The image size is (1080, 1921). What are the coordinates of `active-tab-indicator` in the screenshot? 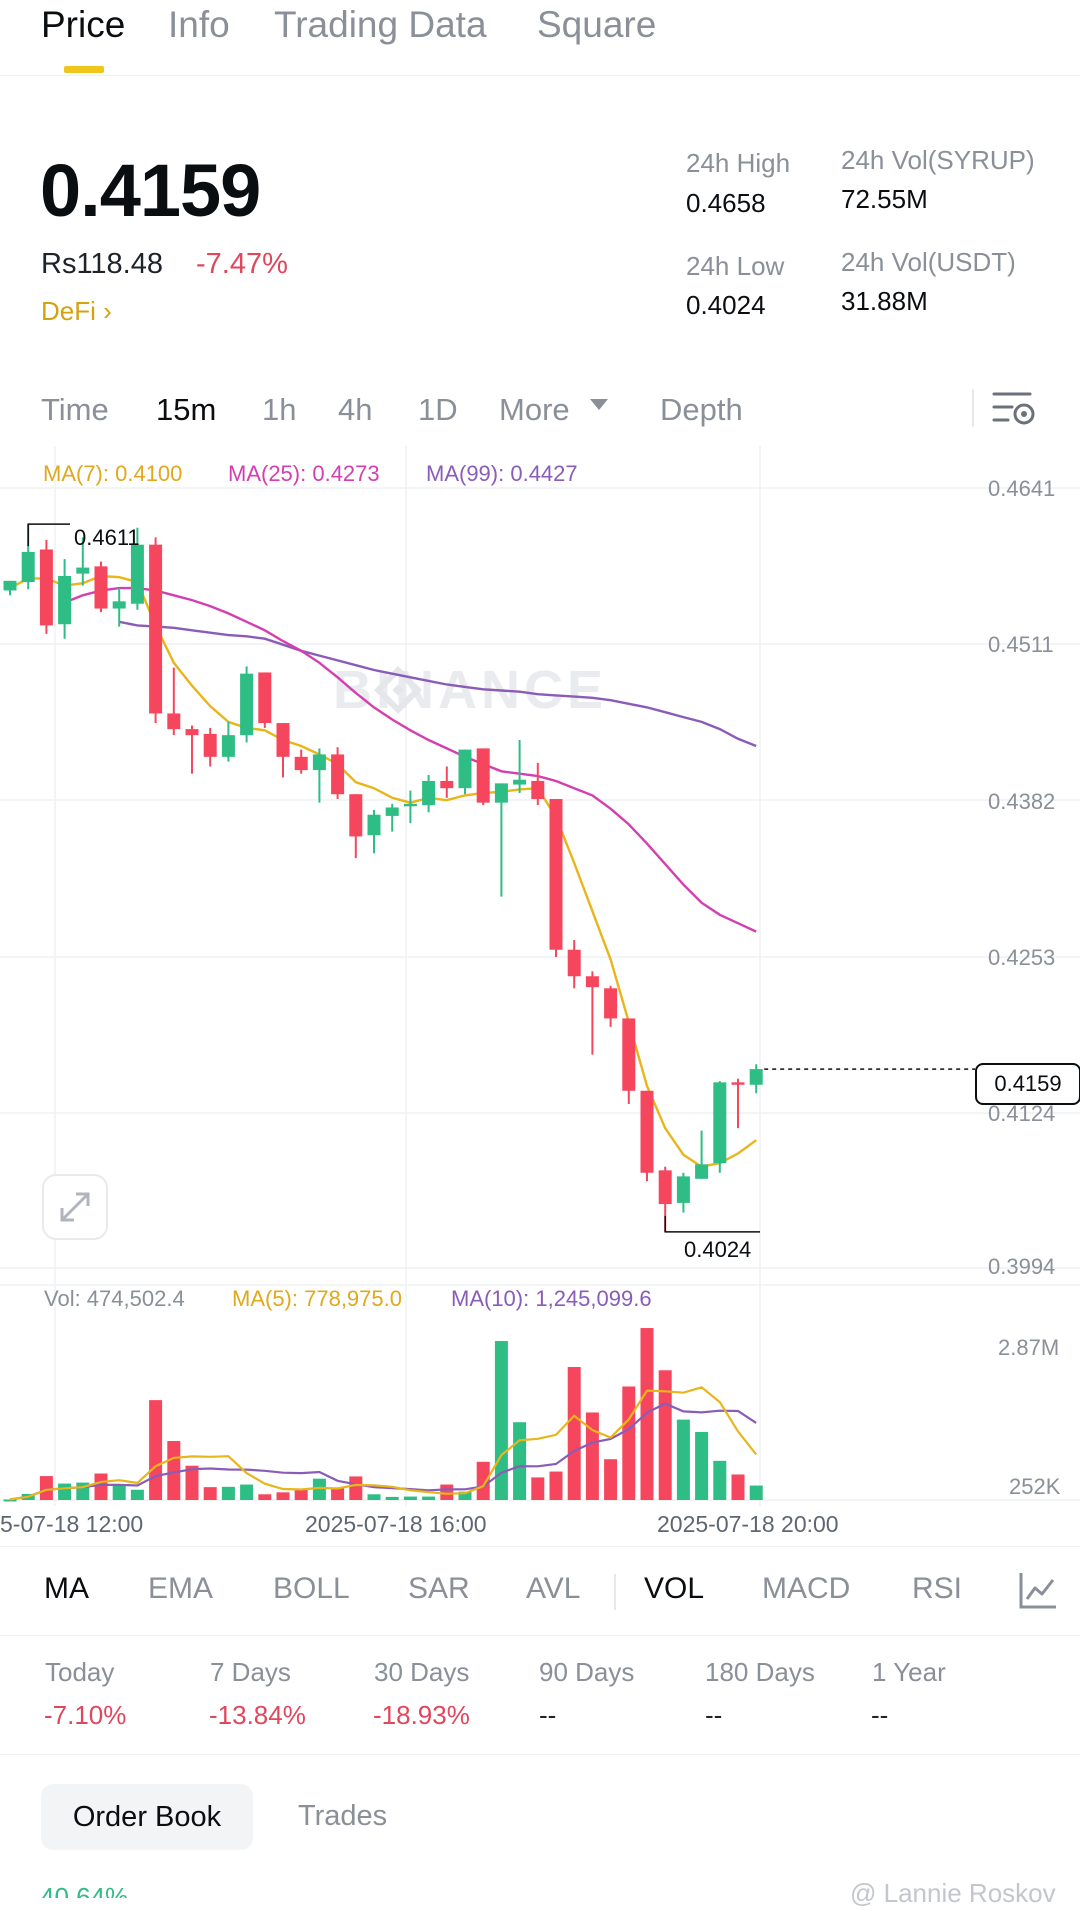 It's located at (84, 69).